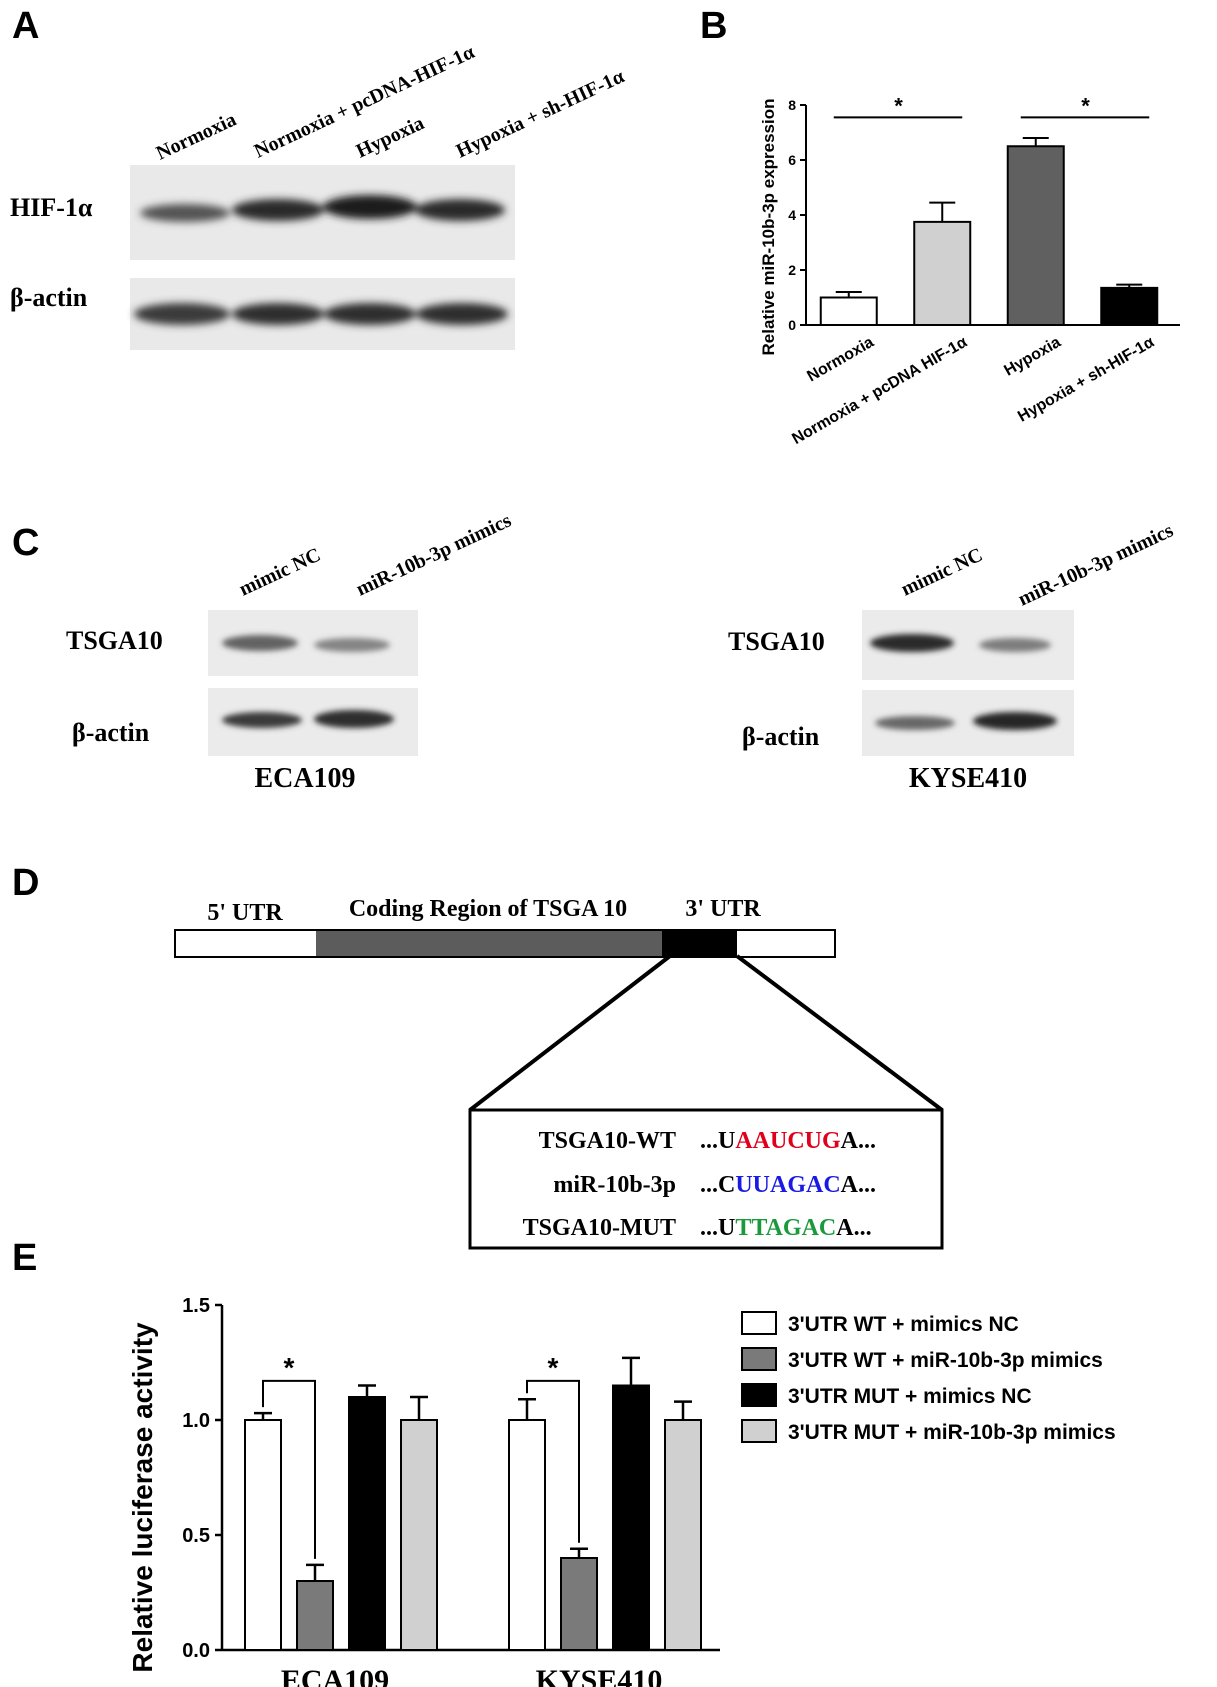 The image size is (1217, 1687). Describe the element at coordinates (196, 1421) in the screenshot. I see `e-y-tick-label: 1.0` at that location.